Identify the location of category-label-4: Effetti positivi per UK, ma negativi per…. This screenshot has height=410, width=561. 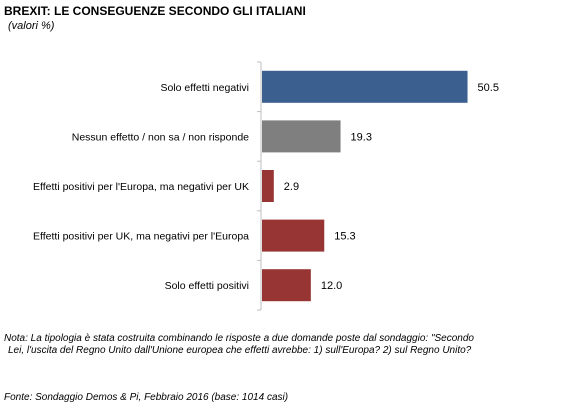
(141, 237).